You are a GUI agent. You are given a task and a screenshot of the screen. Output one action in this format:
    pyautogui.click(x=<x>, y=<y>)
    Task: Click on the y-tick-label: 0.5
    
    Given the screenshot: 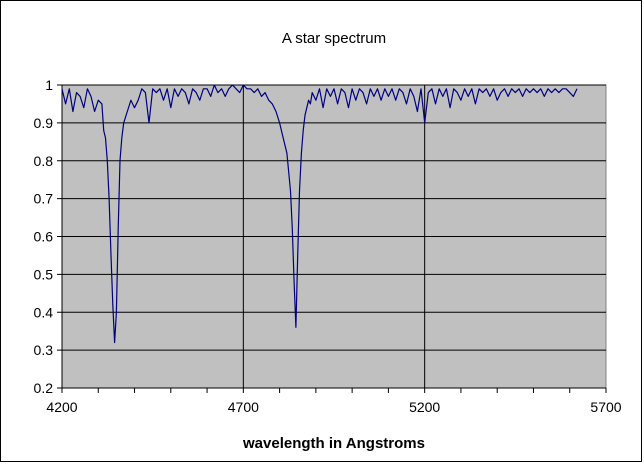 What is the action you would take?
    pyautogui.click(x=44, y=274)
    